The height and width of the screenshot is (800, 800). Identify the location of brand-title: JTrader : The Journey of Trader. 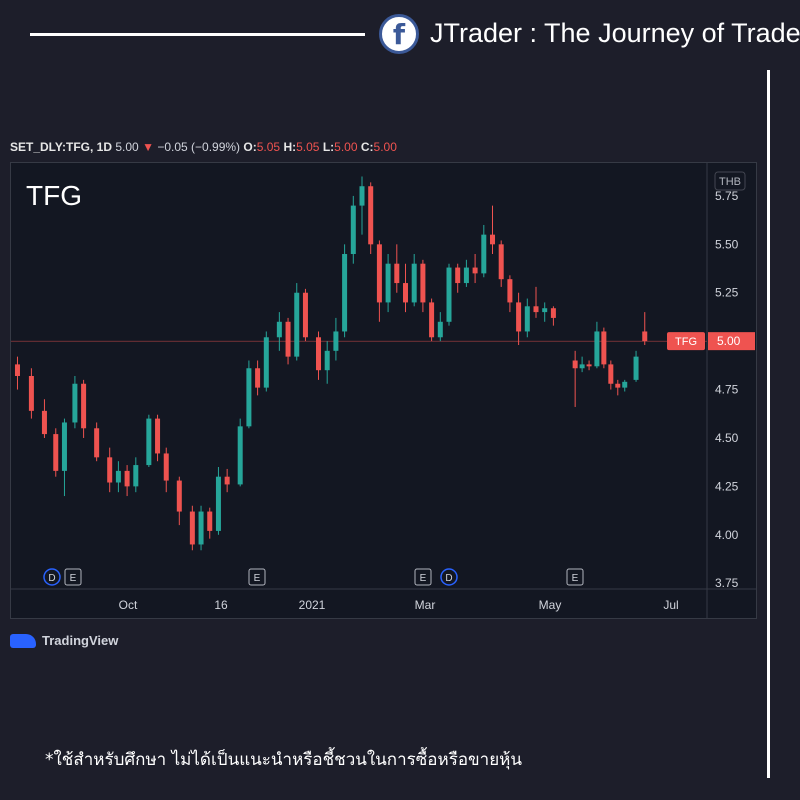
(615, 33).